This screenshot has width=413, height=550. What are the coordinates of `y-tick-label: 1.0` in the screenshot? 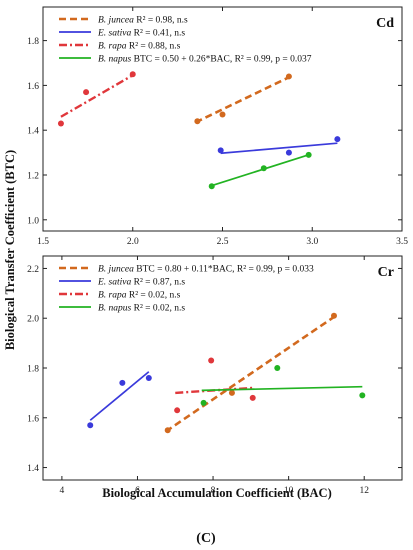 It's located at (33, 221).